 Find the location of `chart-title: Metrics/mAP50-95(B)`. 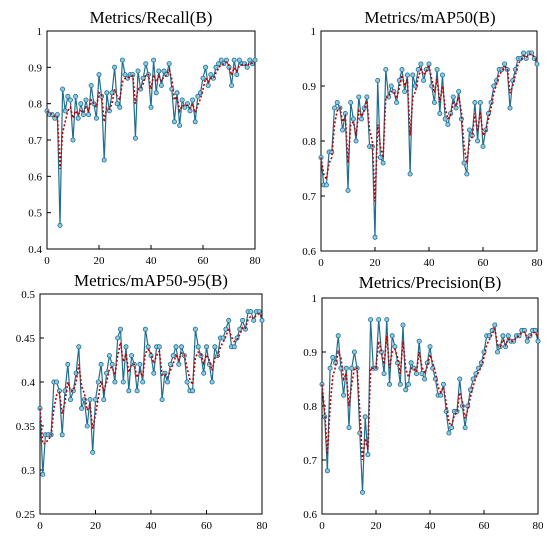

chart-title: Metrics/mAP50-95(B) is located at coordinates (151, 280).